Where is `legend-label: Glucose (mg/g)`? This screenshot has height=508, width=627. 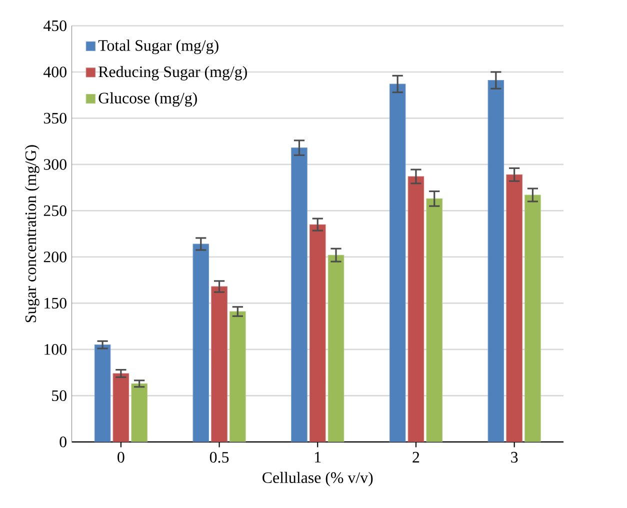 legend-label: Glucose (mg/g) is located at coordinates (147, 99).